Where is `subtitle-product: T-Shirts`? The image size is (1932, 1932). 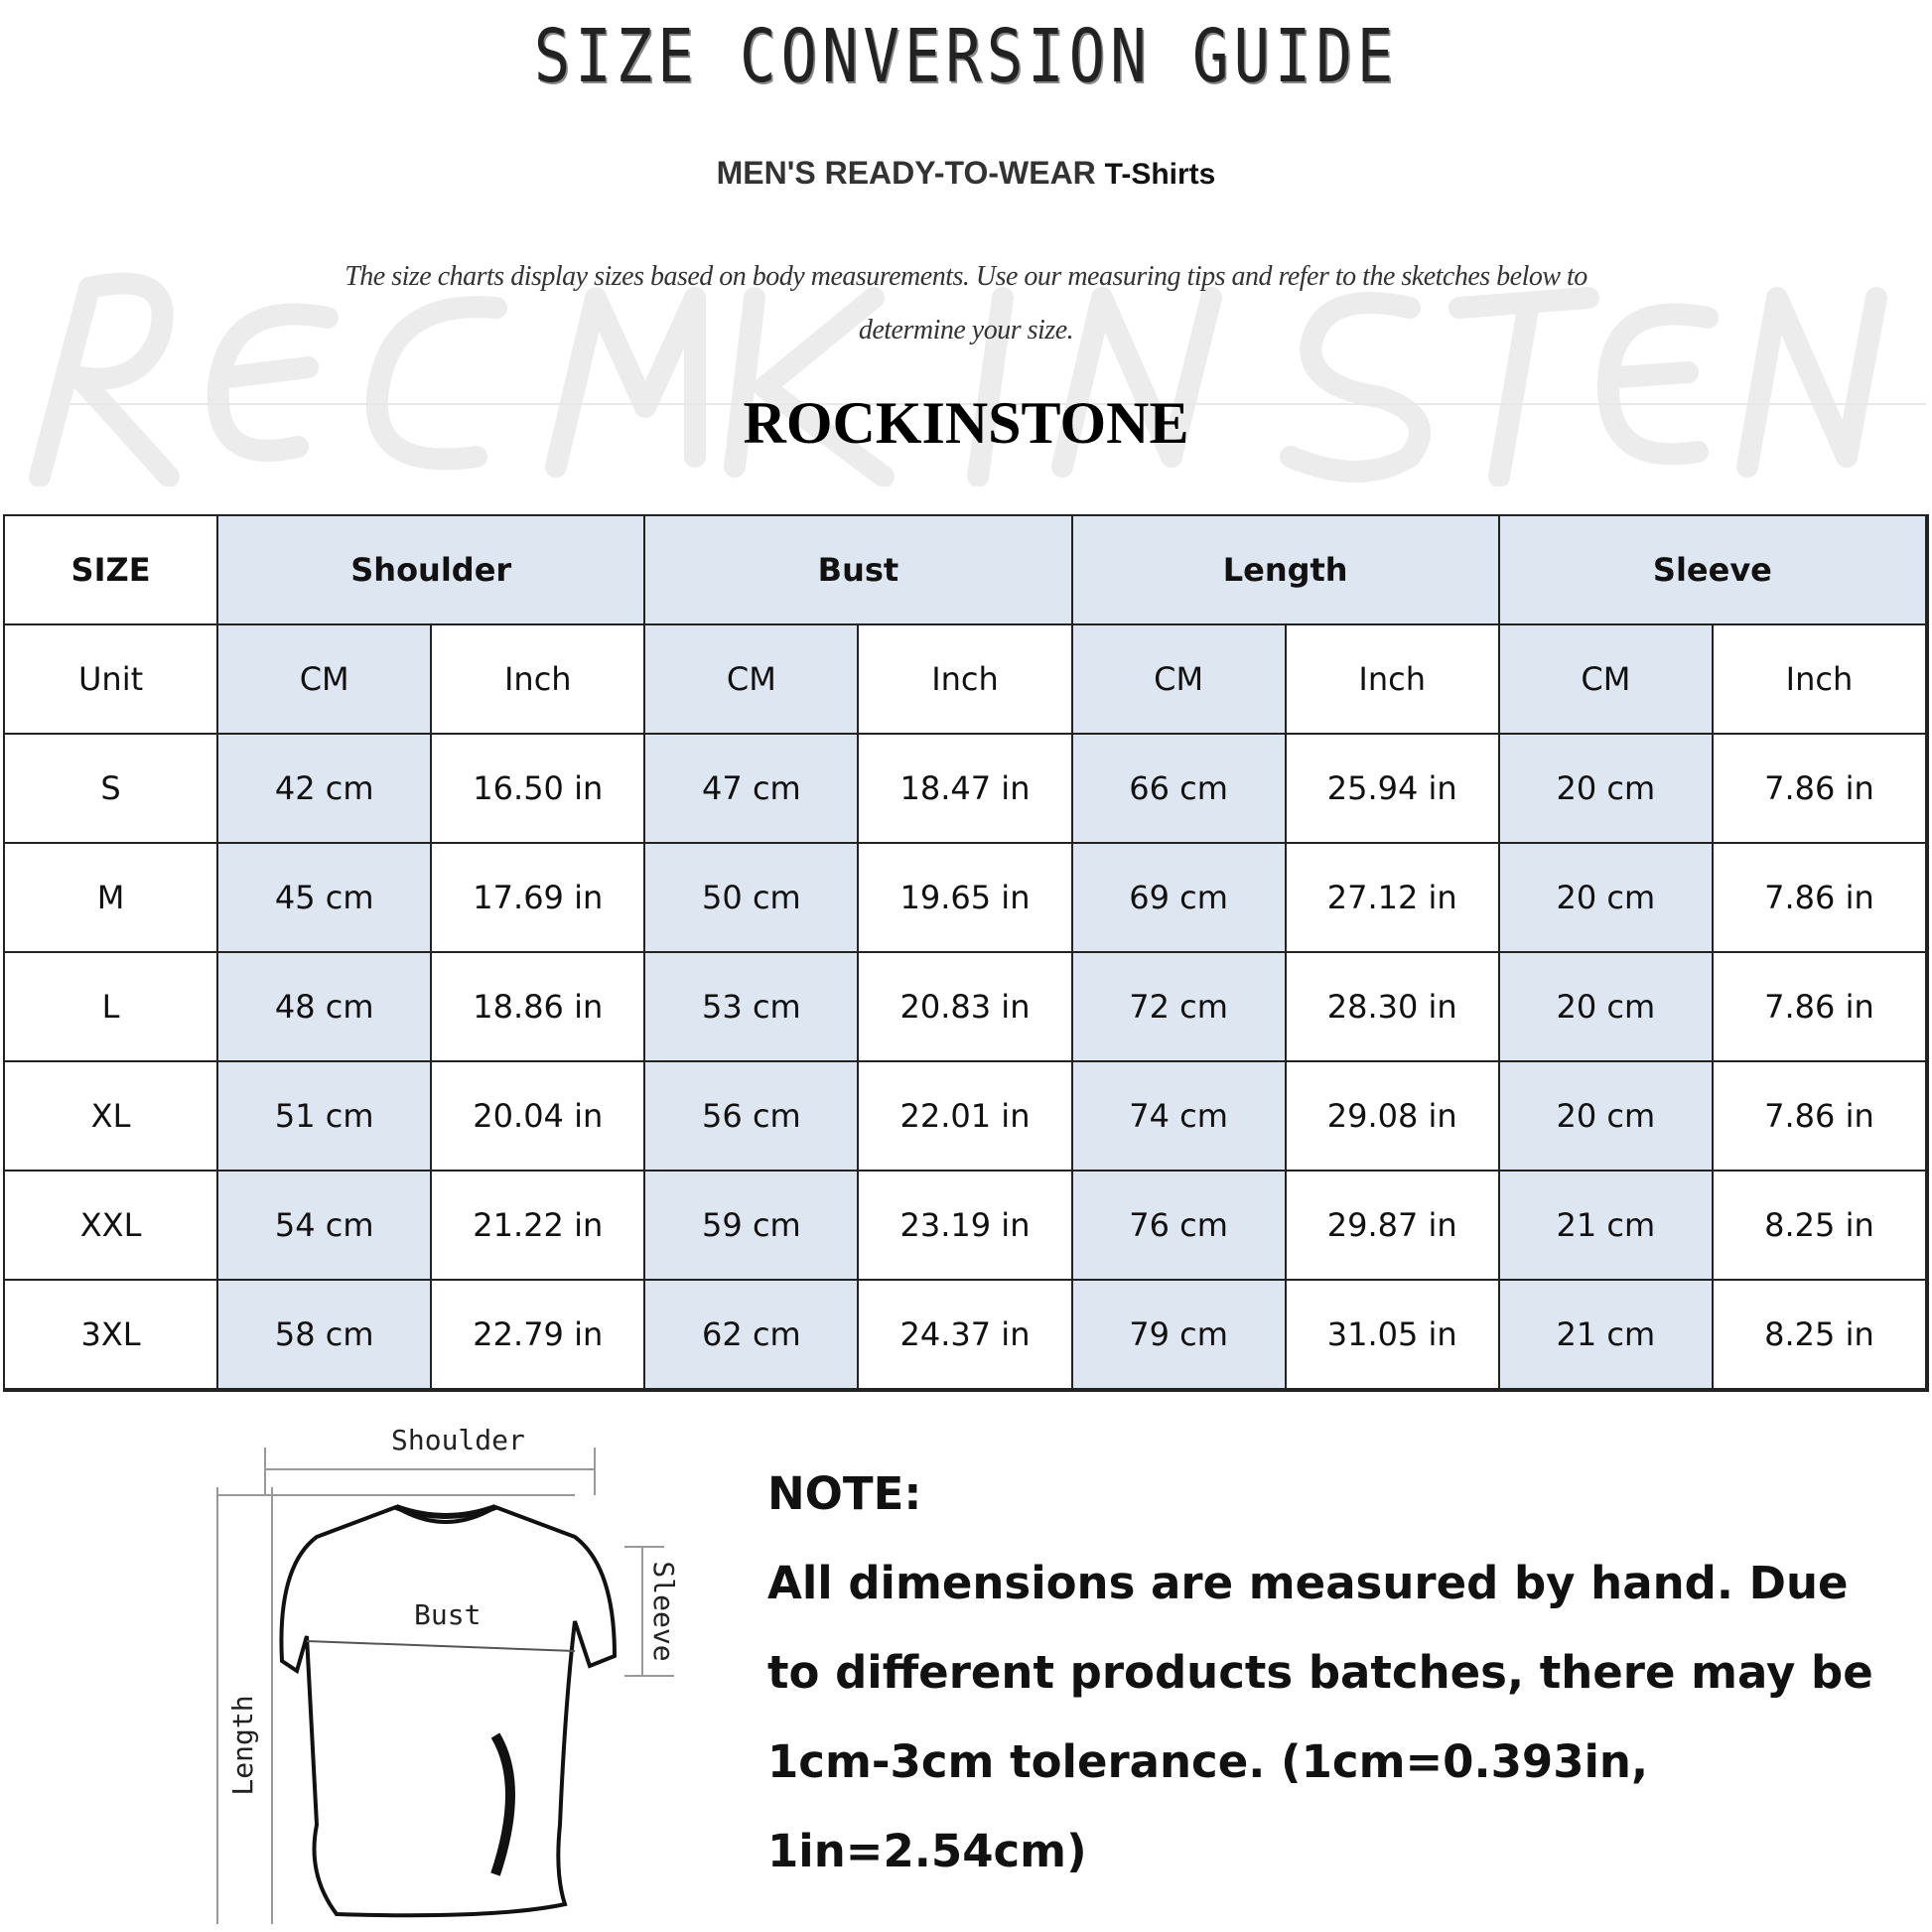 subtitle-product: T-Shirts is located at coordinates (1160, 174).